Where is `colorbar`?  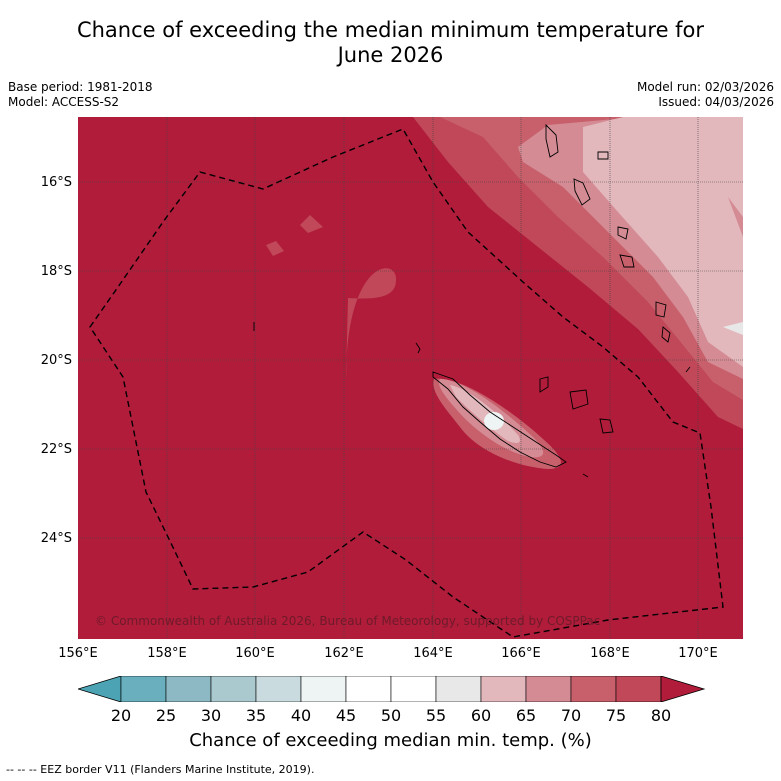 colorbar is located at coordinates (392, 689).